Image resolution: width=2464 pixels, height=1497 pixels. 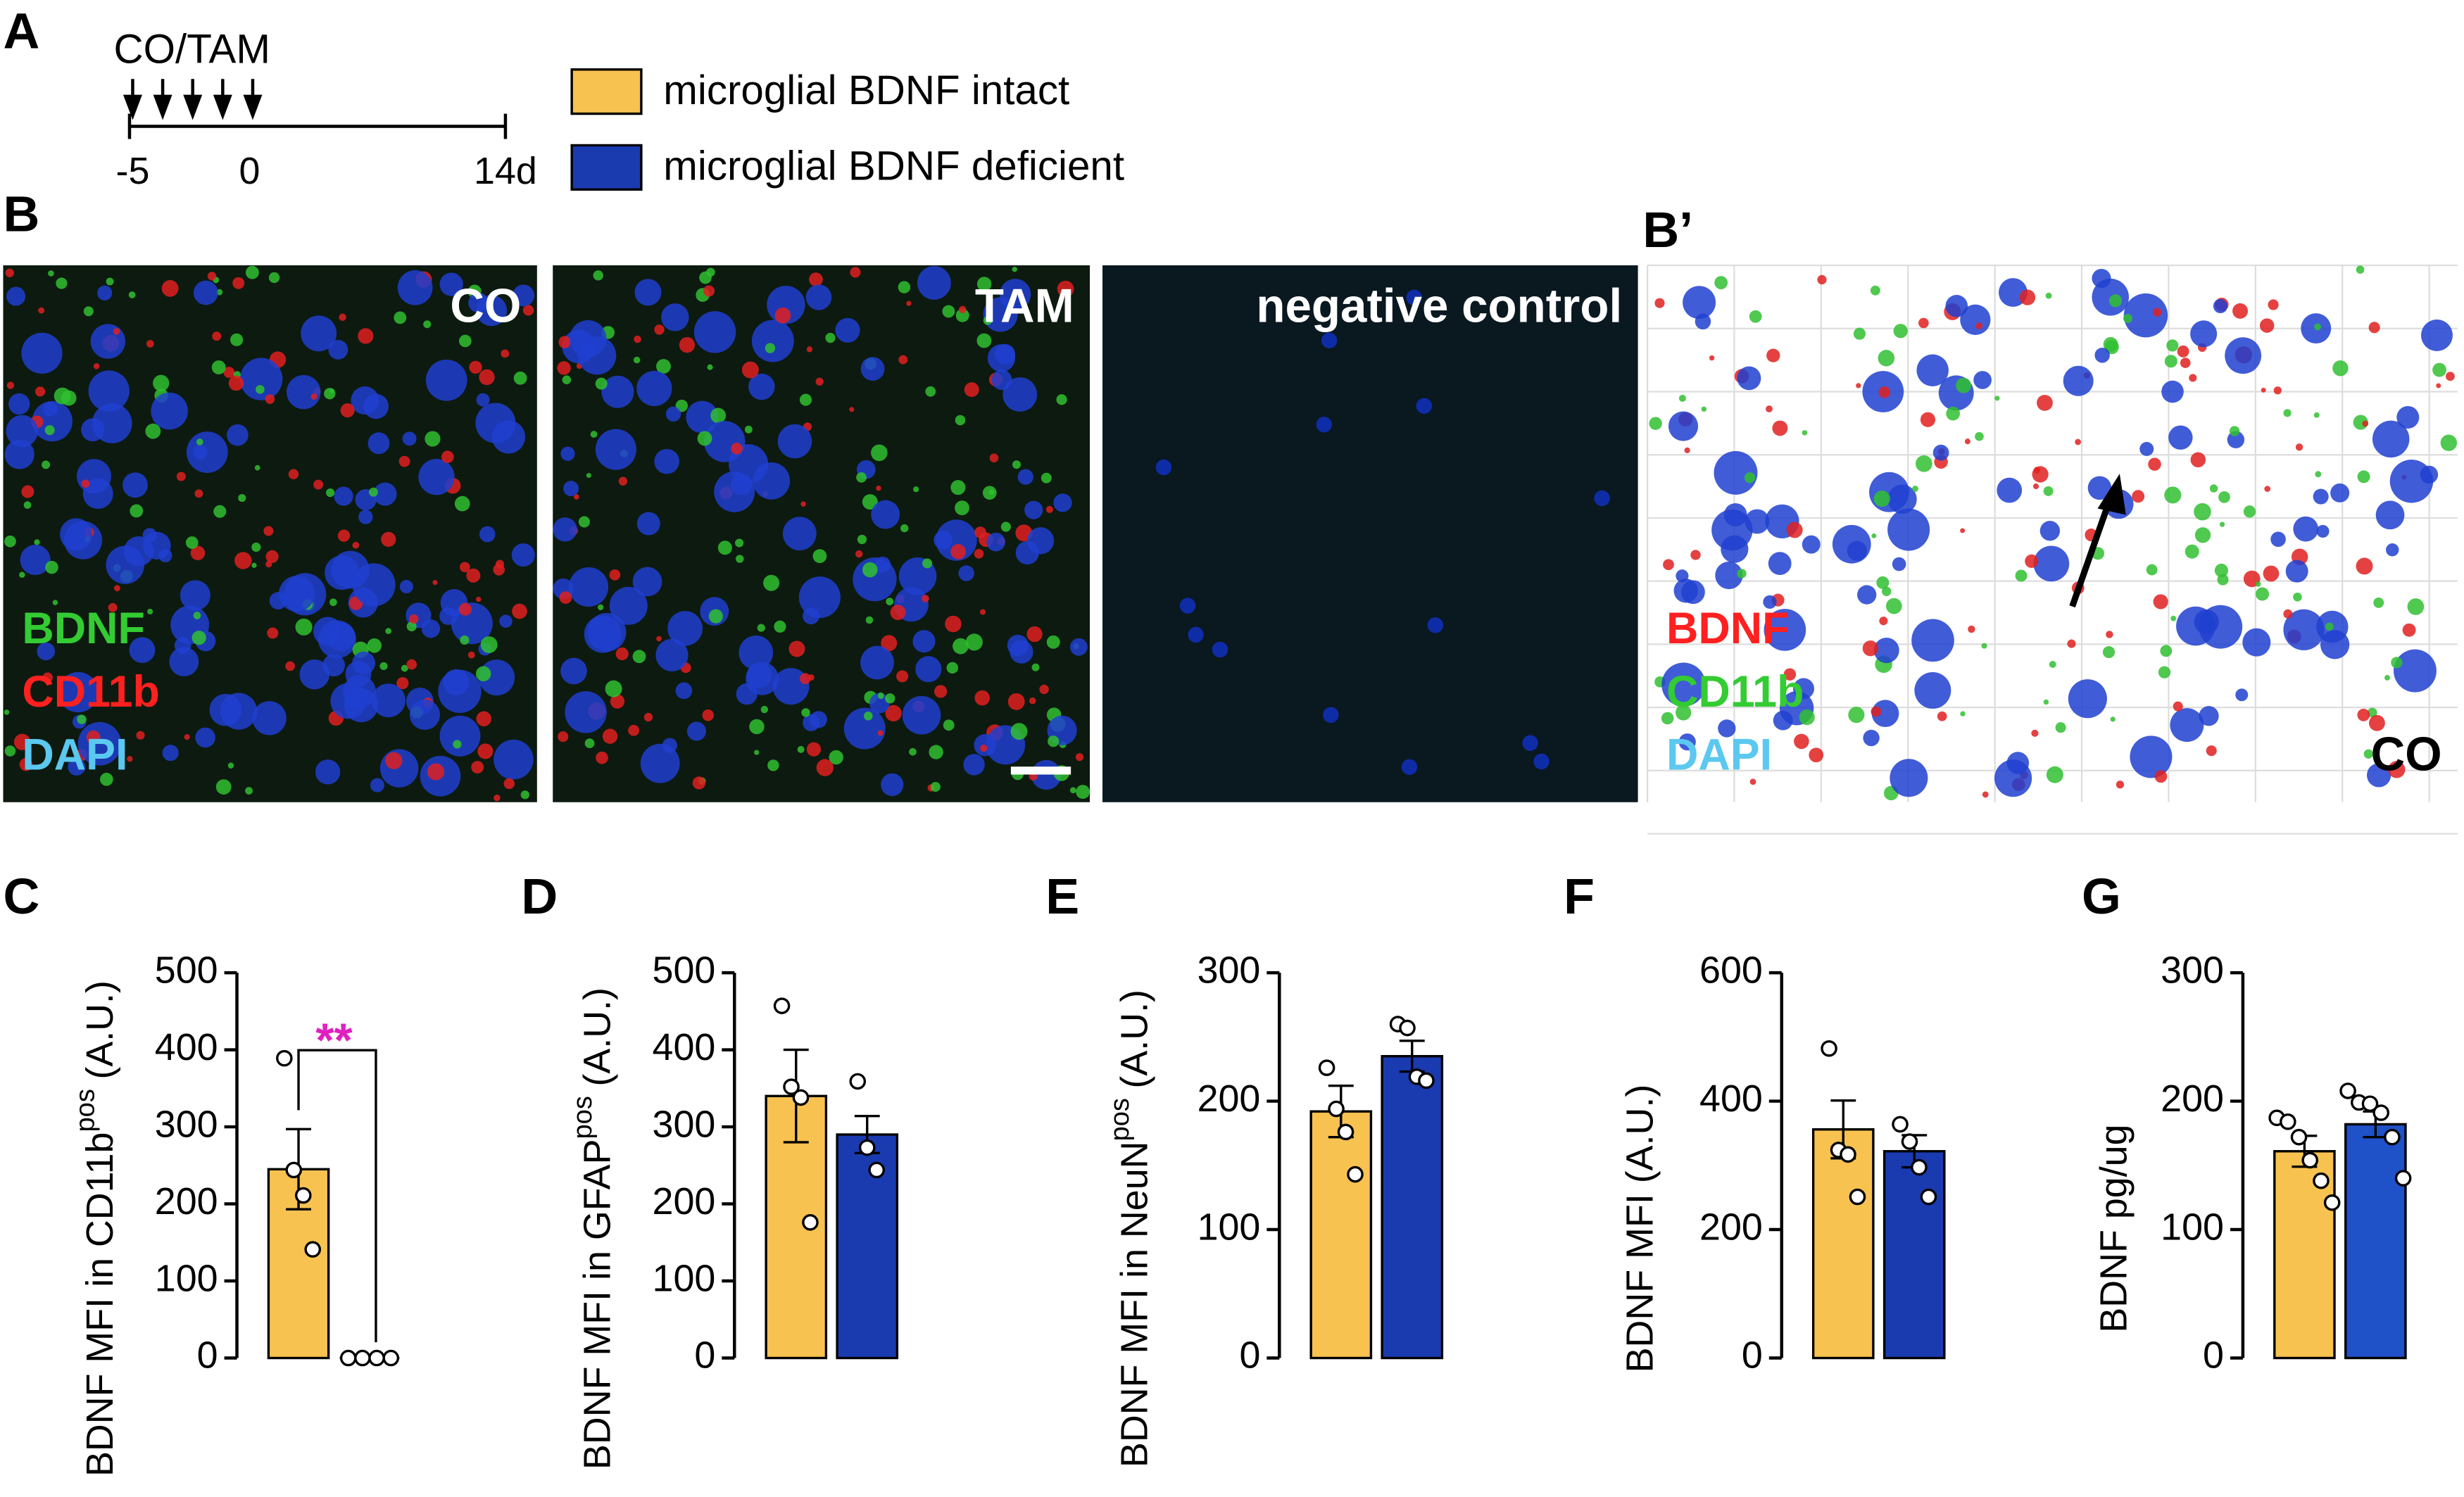 I want to click on y-axis-label-part: BDNF MFI in NeuN, so click(x=1135, y=1305).